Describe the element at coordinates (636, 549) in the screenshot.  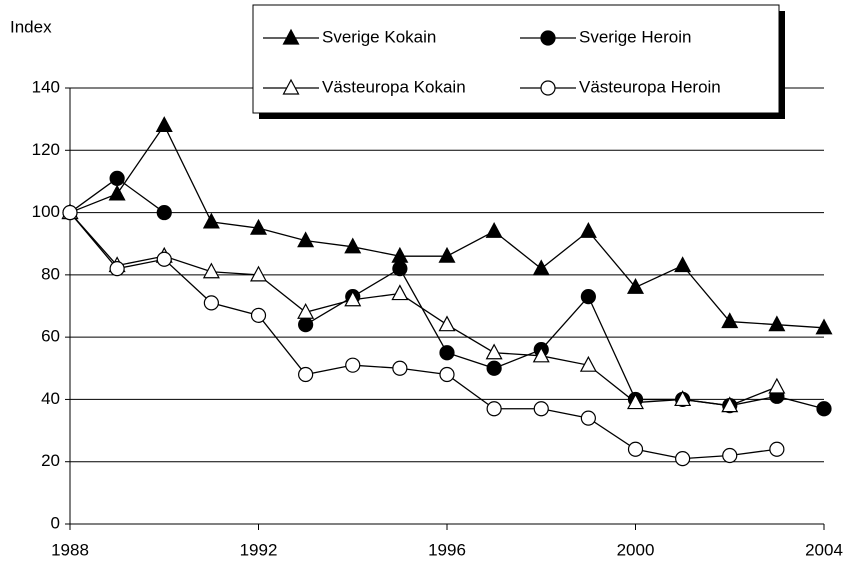
I see `x-tick-label: 2000` at that location.